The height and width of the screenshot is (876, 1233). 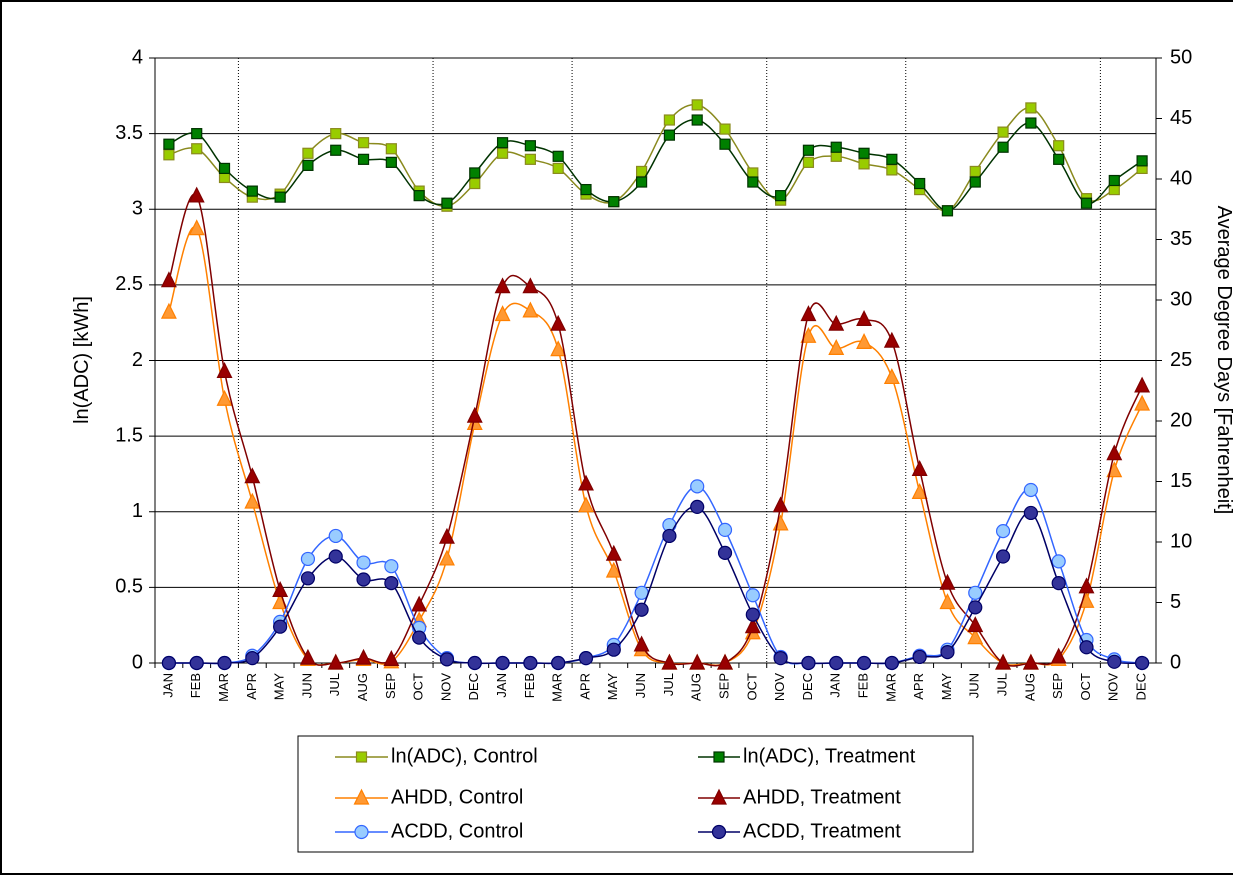 What do you see at coordinates (129, 133) in the screenshot?
I see `y-tick-label: 3.5` at bounding box center [129, 133].